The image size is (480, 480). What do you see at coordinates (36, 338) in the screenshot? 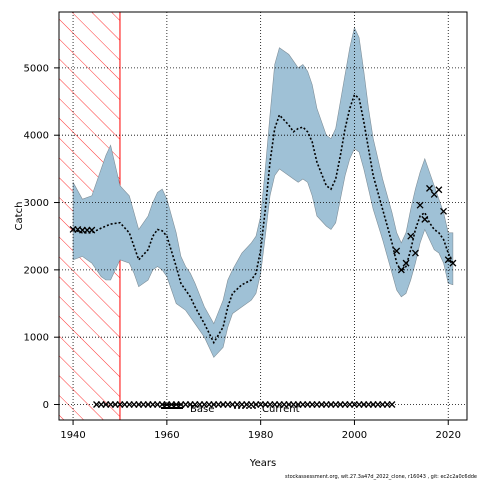
I see `y-tick-label: 1000` at bounding box center [36, 338].